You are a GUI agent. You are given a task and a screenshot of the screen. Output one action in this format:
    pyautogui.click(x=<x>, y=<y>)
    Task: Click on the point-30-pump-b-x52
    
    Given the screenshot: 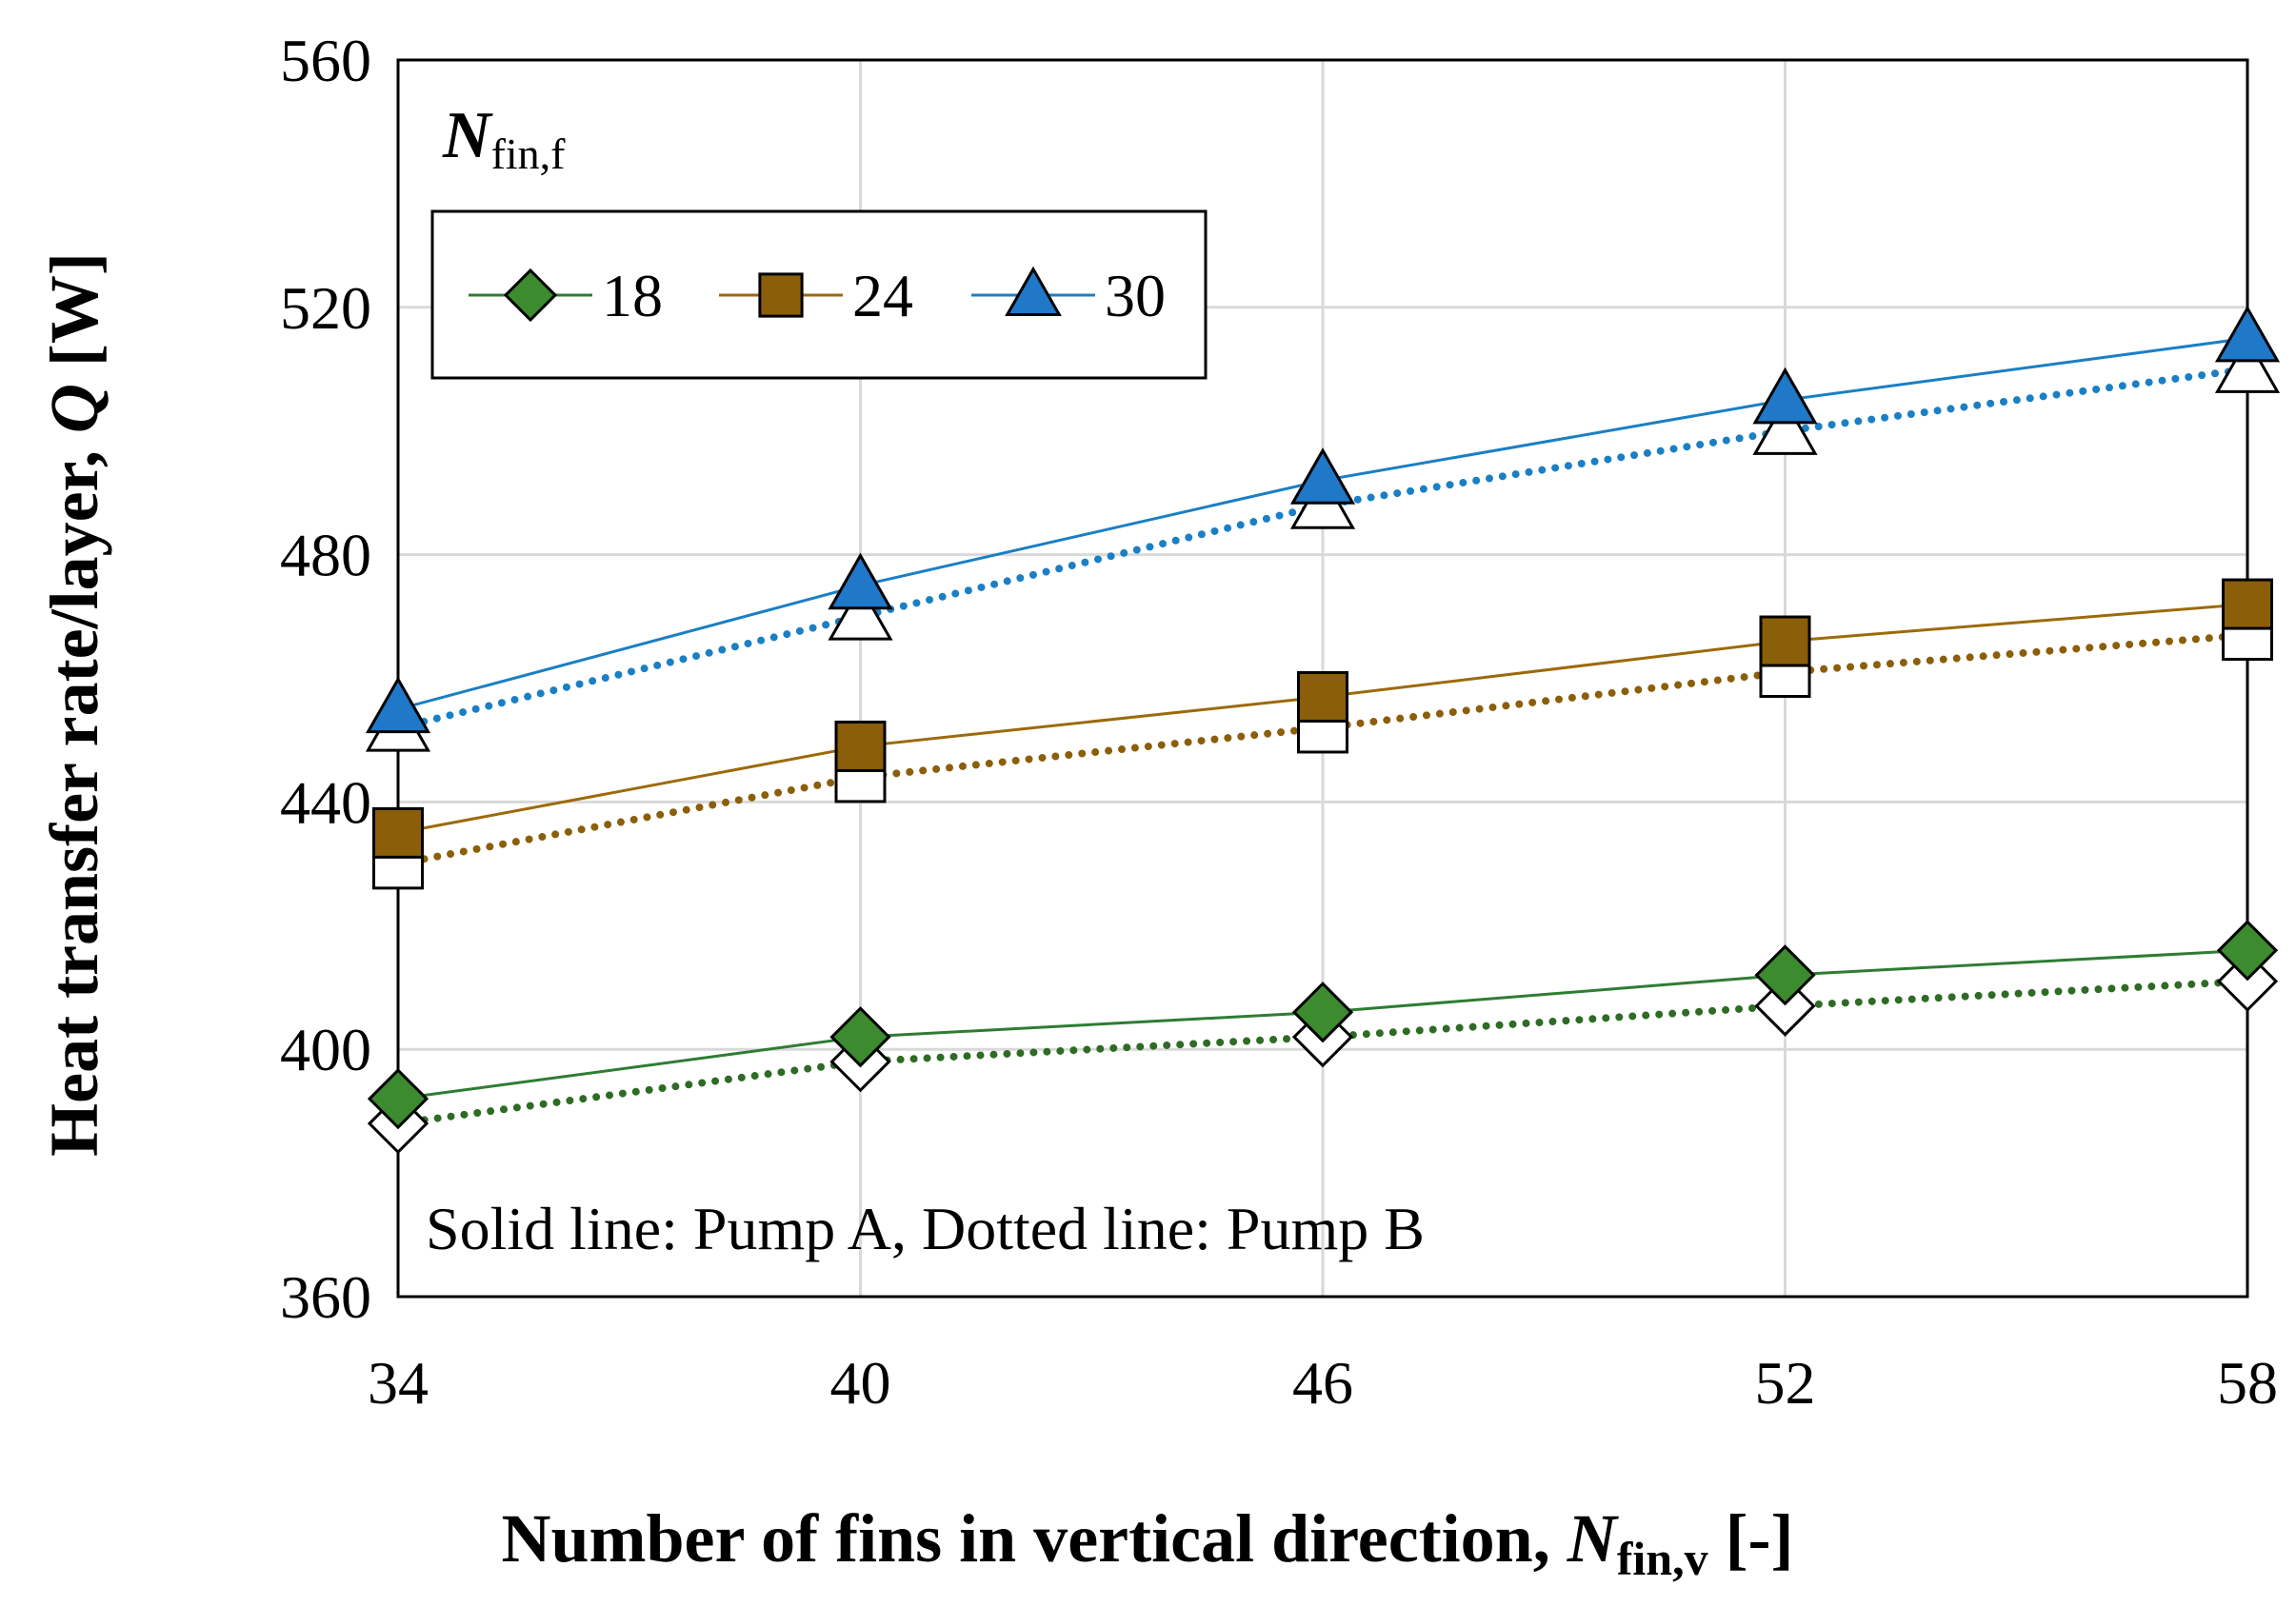 What is the action you would take?
    pyautogui.click(x=1785, y=427)
    